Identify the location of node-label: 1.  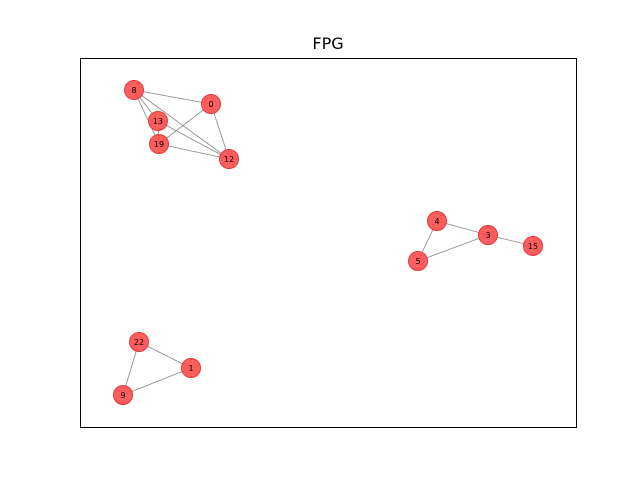
(190, 368).